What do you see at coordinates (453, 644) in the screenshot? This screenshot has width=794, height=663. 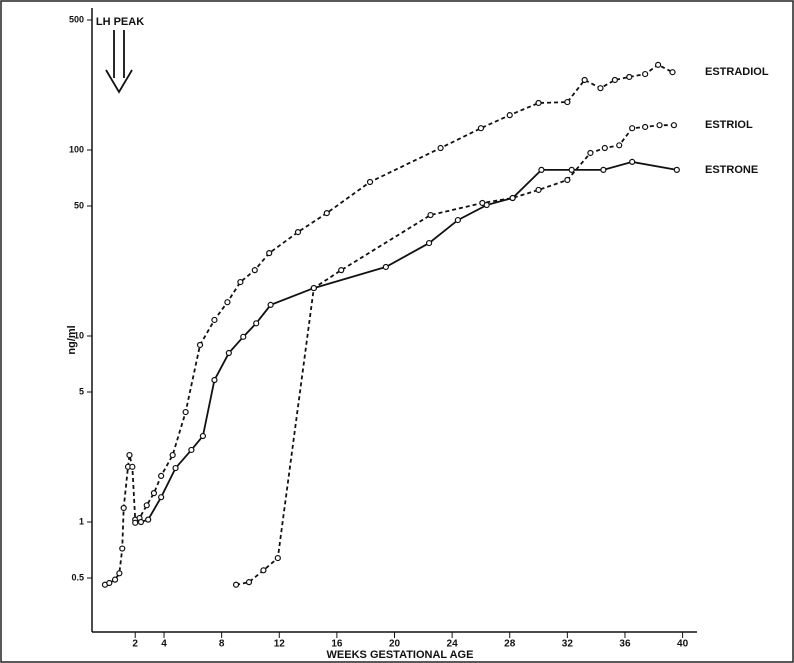 I see `x-tick-label: 24` at bounding box center [453, 644].